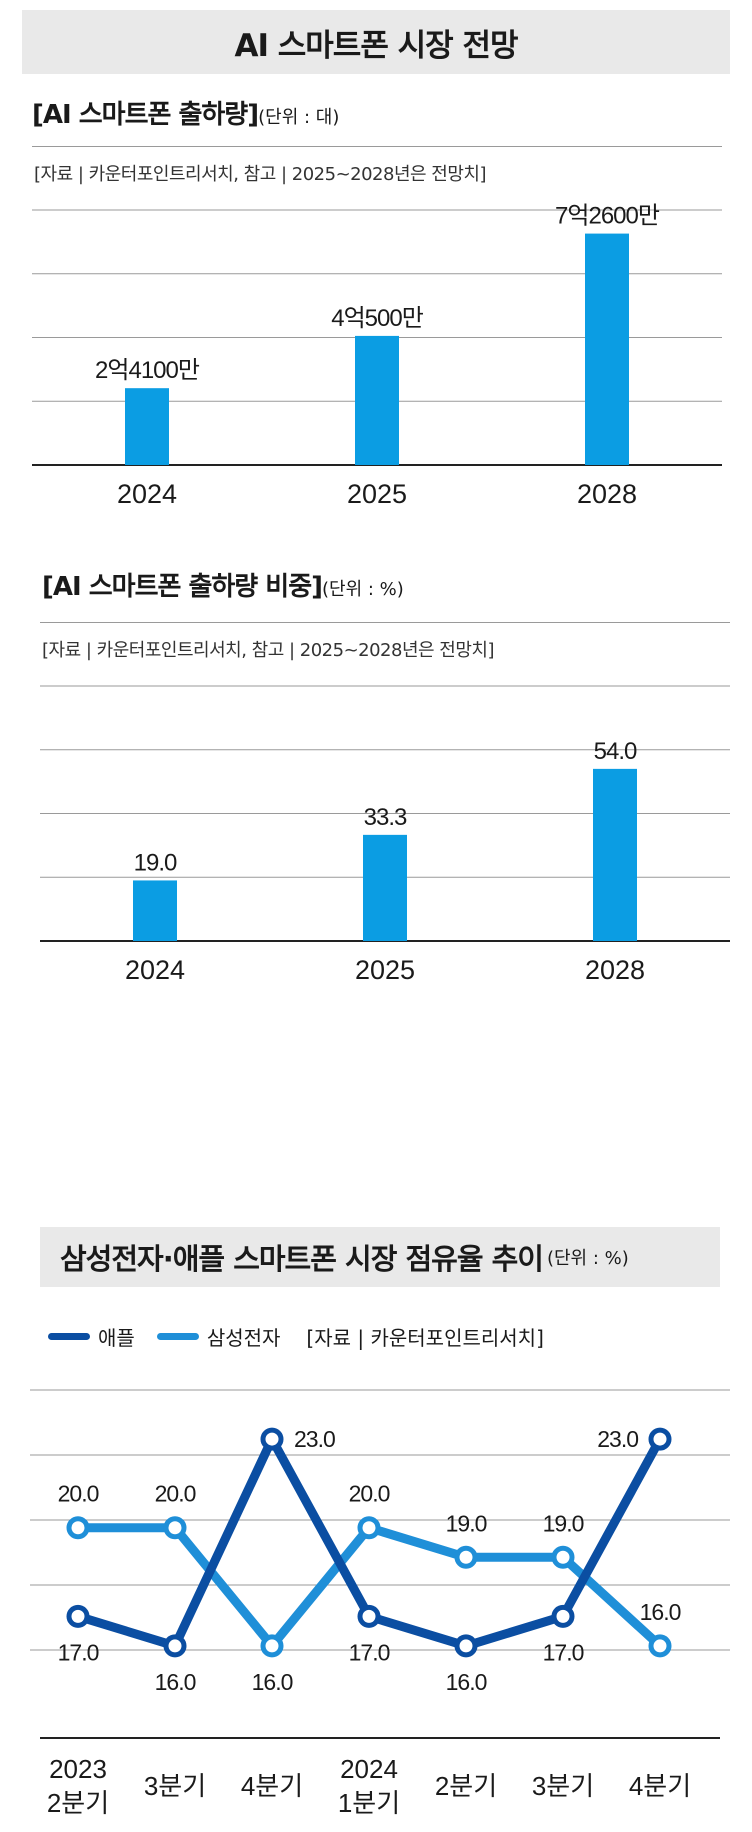 The height and width of the screenshot is (1832, 752). What do you see at coordinates (78, 1769) in the screenshot?
I see `chart3-category-year: 2023` at bounding box center [78, 1769].